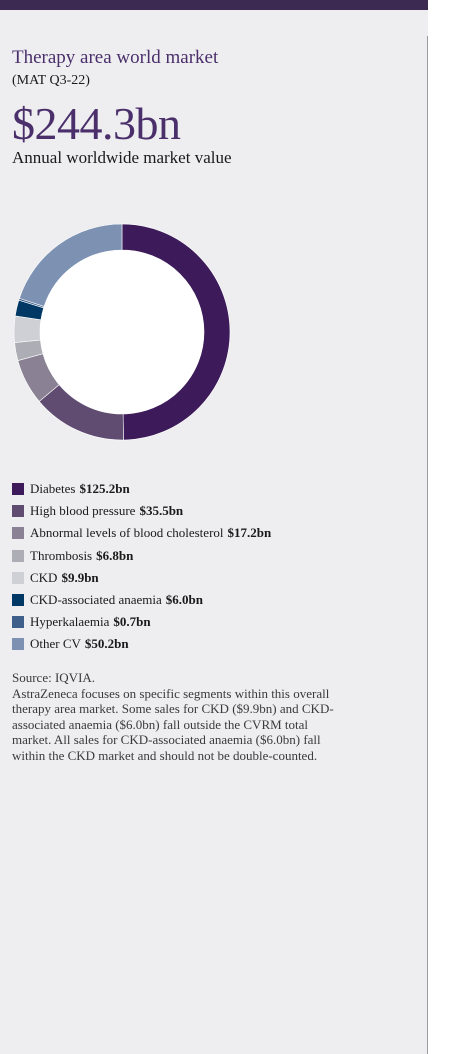 The width and height of the screenshot is (455, 1054). Describe the element at coordinates (122, 157) in the screenshot. I see `total-caption: Annual worldwide market value` at that location.